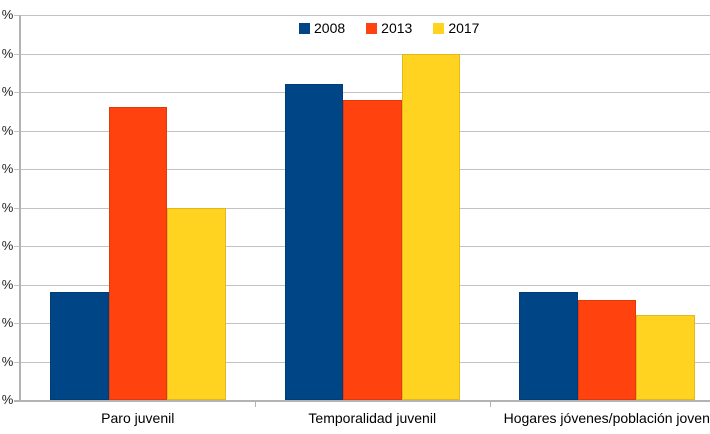 This screenshot has height=434, width=710. What do you see at coordinates (464, 28) in the screenshot?
I see `legend-label-2017: 2017` at bounding box center [464, 28].